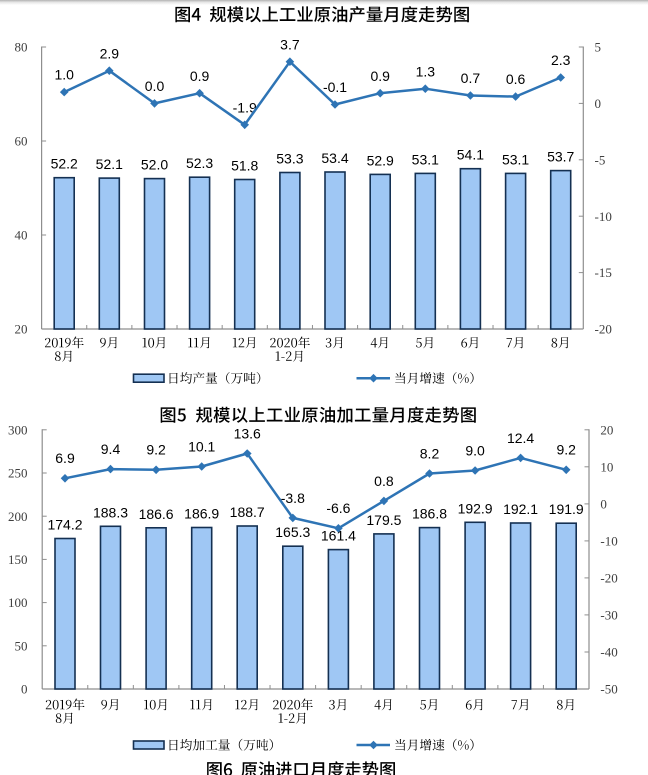  What do you see at coordinates (155, 86) in the screenshot?
I see `svg-text: 0.0` at bounding box center [155, 86].